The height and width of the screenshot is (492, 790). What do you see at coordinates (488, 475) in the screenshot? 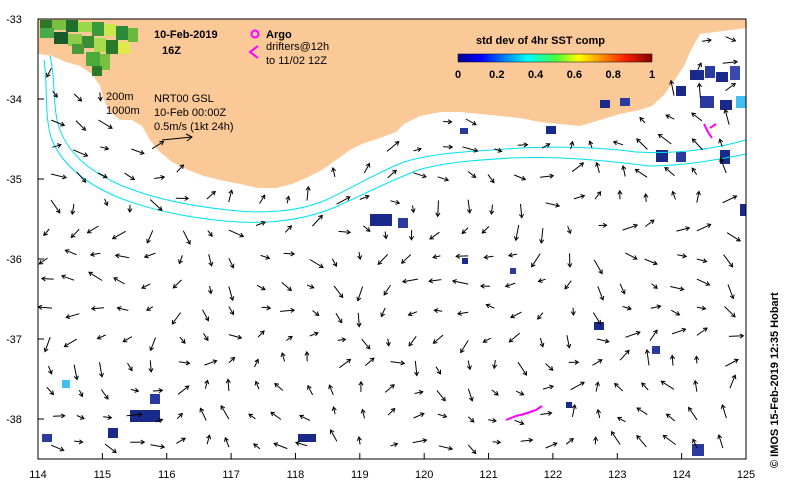
I see `x-tick-label: 121` at bounding box center [488, 475].